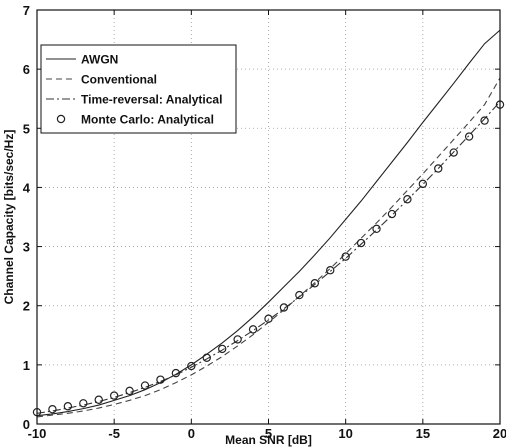 This screenshot has width=506, height=447. I want to click on x-axis-label: Mean SNR [dB], so click(268, 440).